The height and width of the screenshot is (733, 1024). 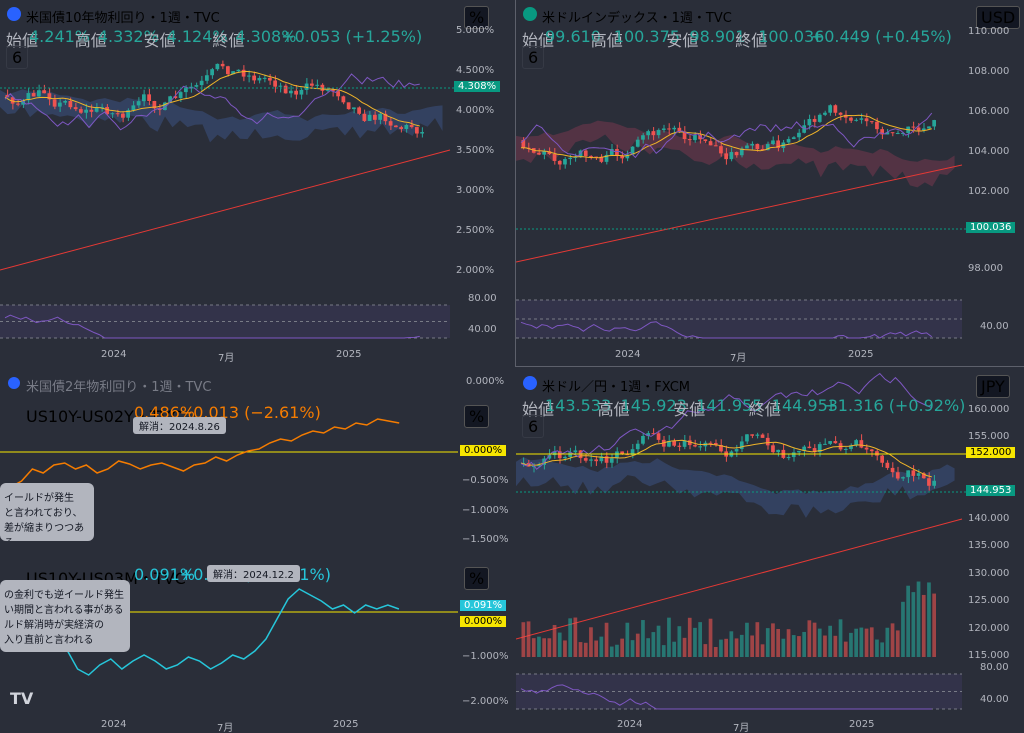 I want to click on ohlc-value: 143.533, so click(x=578, y=405).